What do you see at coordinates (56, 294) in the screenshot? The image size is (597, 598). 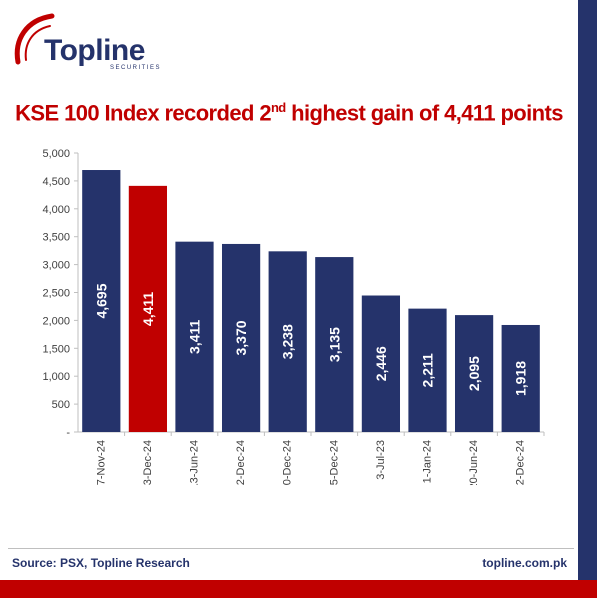 I see `y-tick-label: 2,500` at bounding box center [56, 294].